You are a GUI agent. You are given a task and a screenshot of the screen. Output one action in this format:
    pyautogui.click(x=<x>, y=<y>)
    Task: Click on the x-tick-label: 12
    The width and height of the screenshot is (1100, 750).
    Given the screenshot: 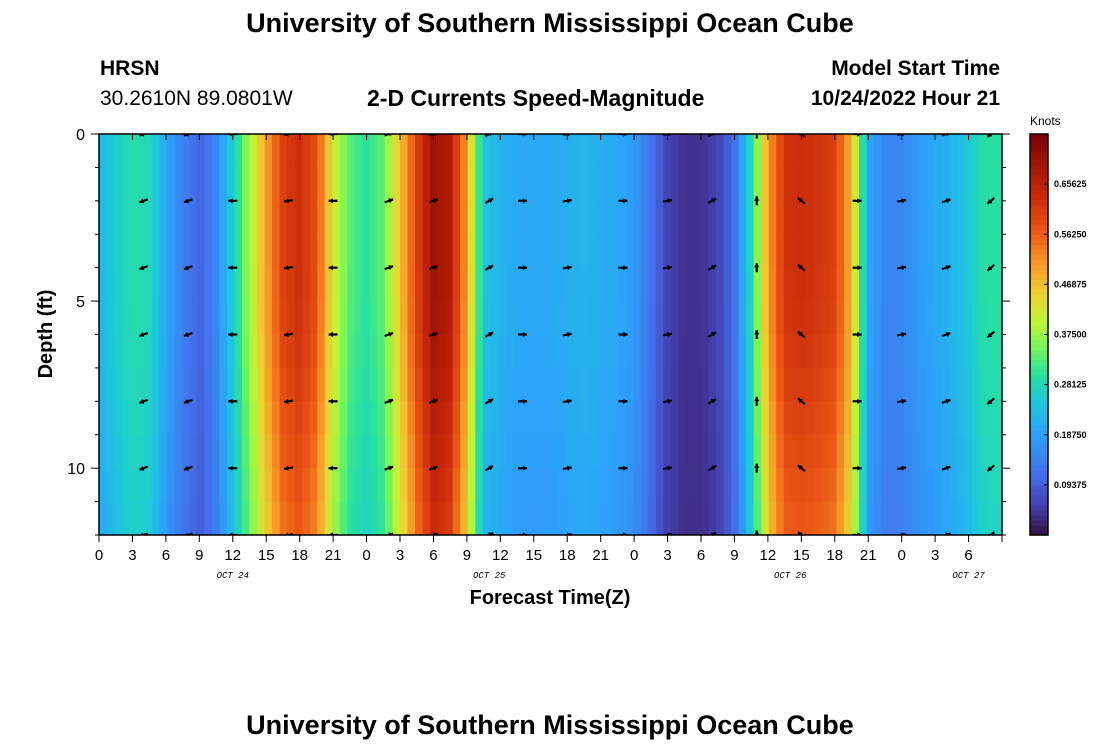 What is the action you would take?
    pyautogui.click(x=768, y=555)
    